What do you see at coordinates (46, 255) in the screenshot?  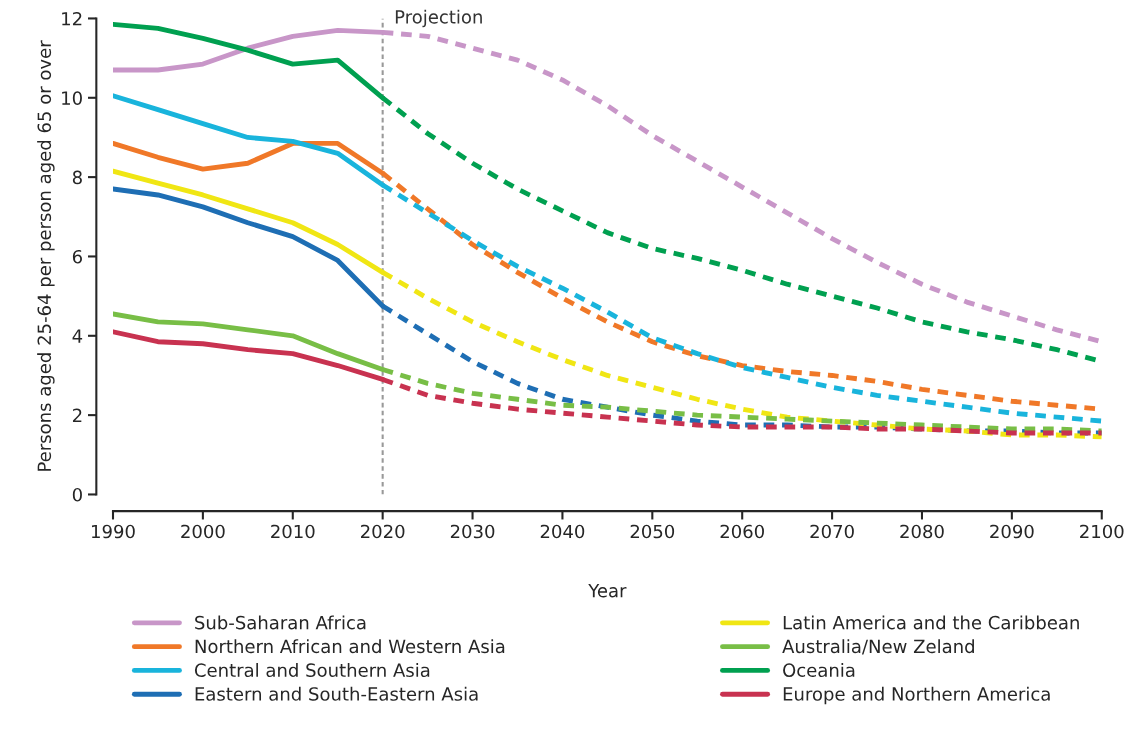 I see `y-axis-title: Persons aged 25-64 per person aged 65 or over` at bounding box center [46, 255].